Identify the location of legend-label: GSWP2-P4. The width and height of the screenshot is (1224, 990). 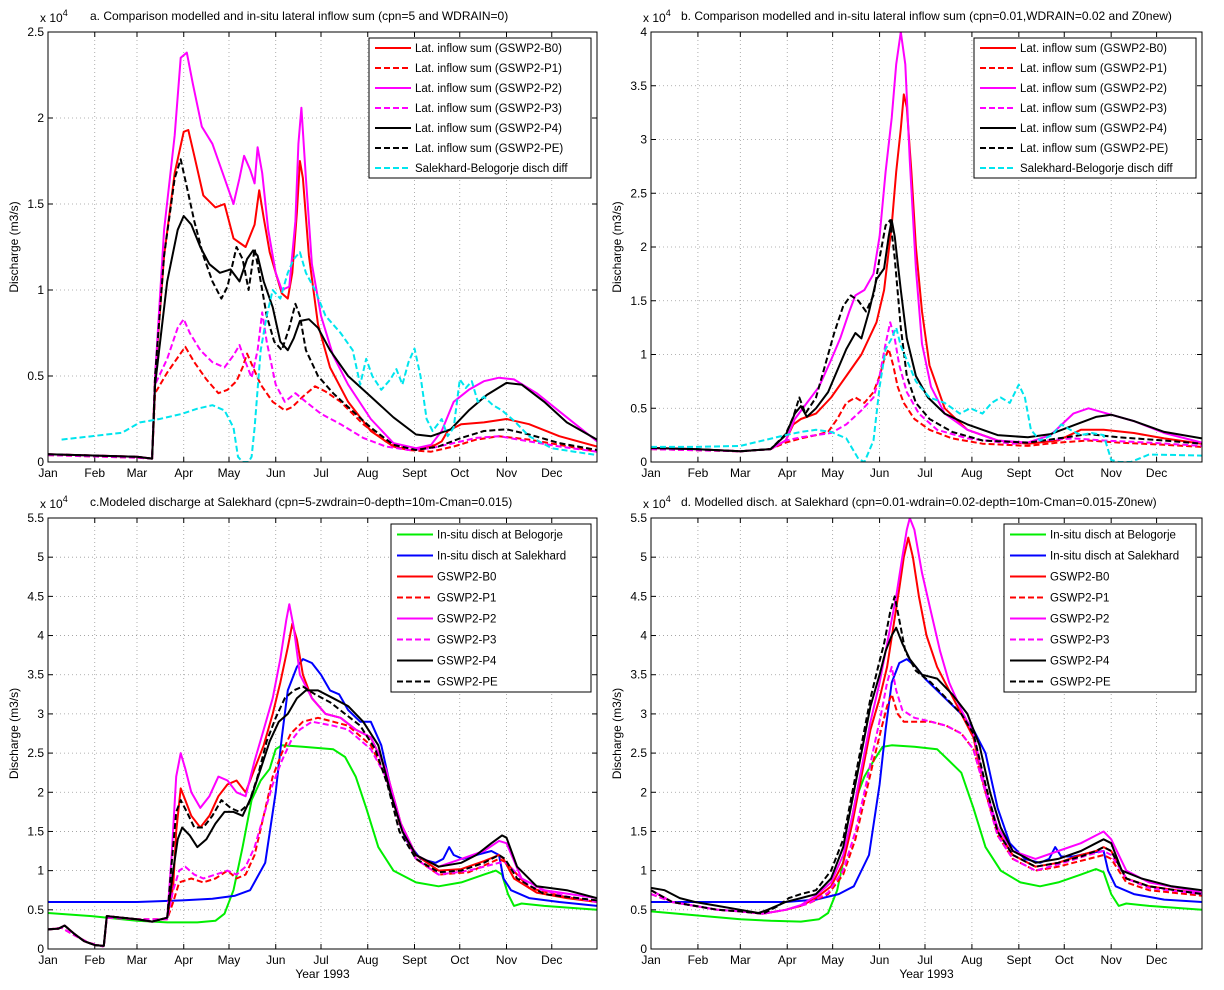
(1080, 662).